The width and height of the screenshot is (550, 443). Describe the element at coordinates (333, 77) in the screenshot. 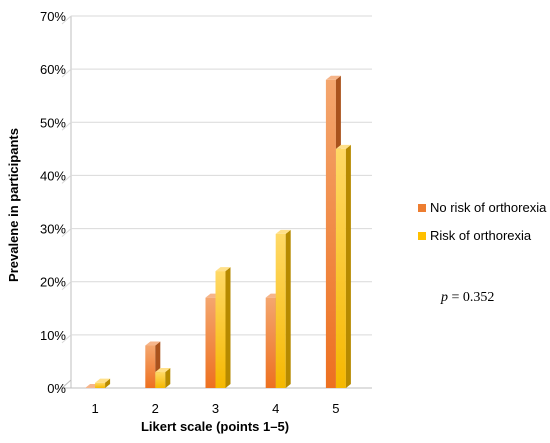

I see `bar-no-risk-of-orthorexia-5-top` at that location.